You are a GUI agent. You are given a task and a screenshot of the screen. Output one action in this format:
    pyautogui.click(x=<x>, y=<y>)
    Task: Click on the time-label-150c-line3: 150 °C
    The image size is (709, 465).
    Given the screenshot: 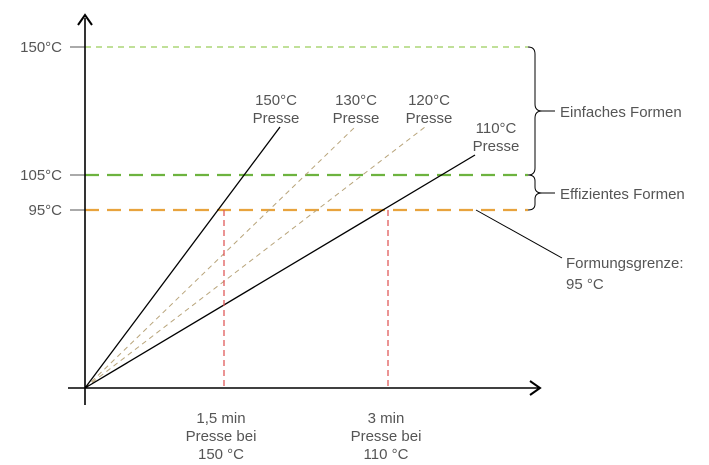 What is the action you would take?
    pyautogui.click(x=221, y=454)
    